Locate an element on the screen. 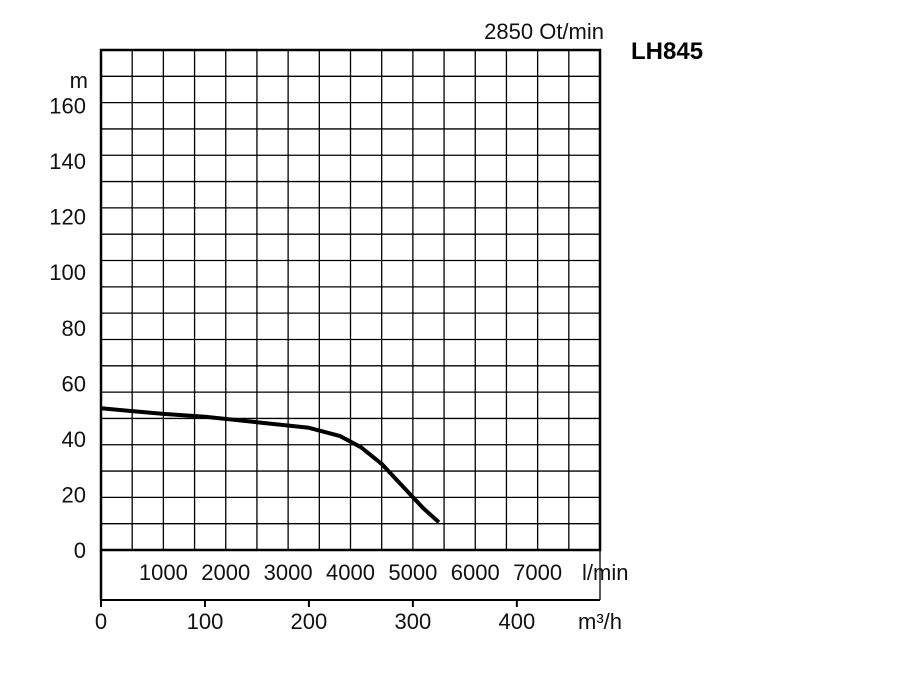 The height and width of the screenshot is (700, 900). x-axis-lpm-label: l/min is located at coordinates (605, 572).